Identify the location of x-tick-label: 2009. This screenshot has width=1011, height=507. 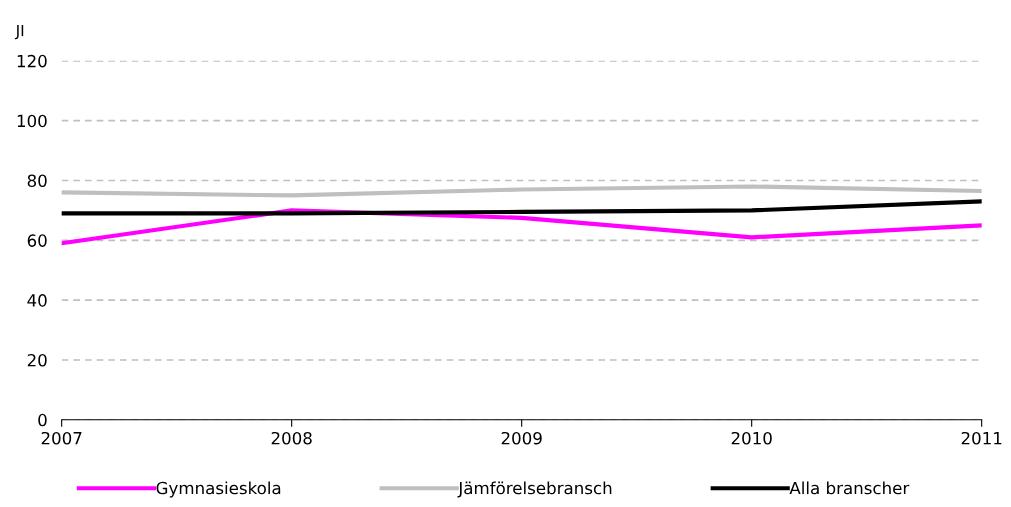
(521, 438).